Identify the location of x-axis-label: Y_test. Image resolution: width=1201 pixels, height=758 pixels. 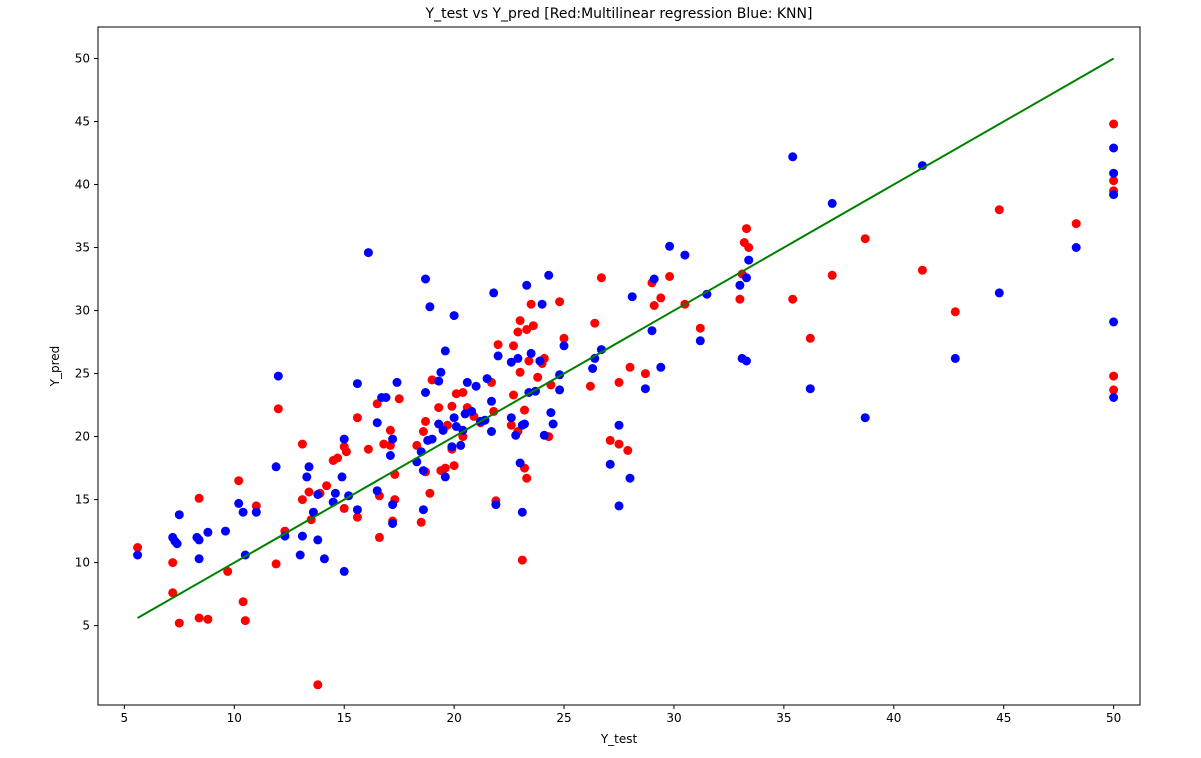
(619, 739).